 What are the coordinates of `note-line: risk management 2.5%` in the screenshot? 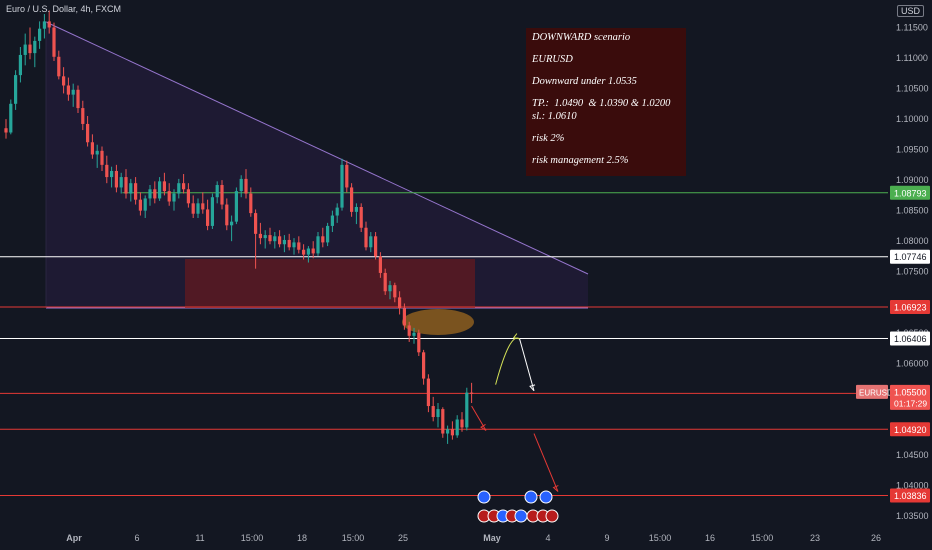 It's located at (580, 160).